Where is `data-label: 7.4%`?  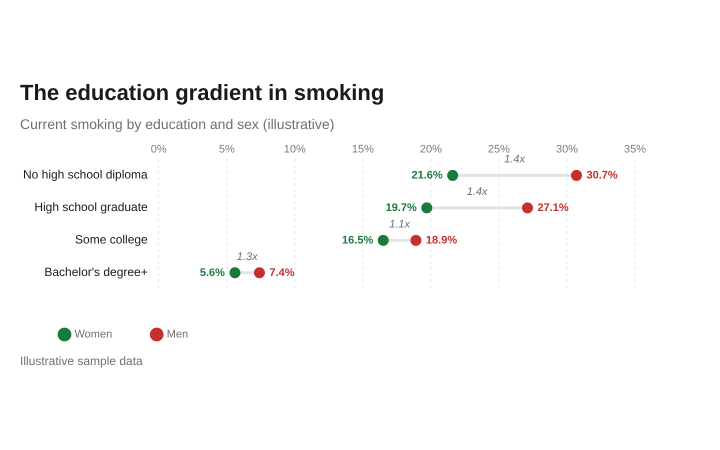
data-label: 7.4% is located at coordinates (282, 272).